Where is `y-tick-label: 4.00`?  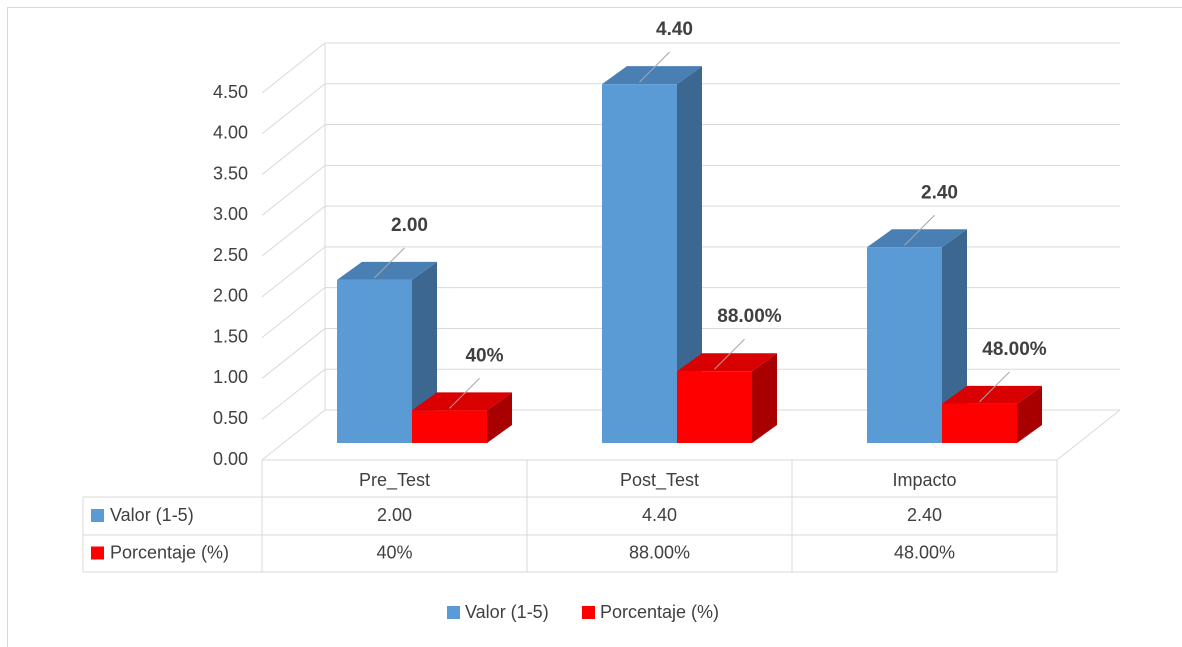 y-tick-label: 4.00 is located at coordinates (230, 133).